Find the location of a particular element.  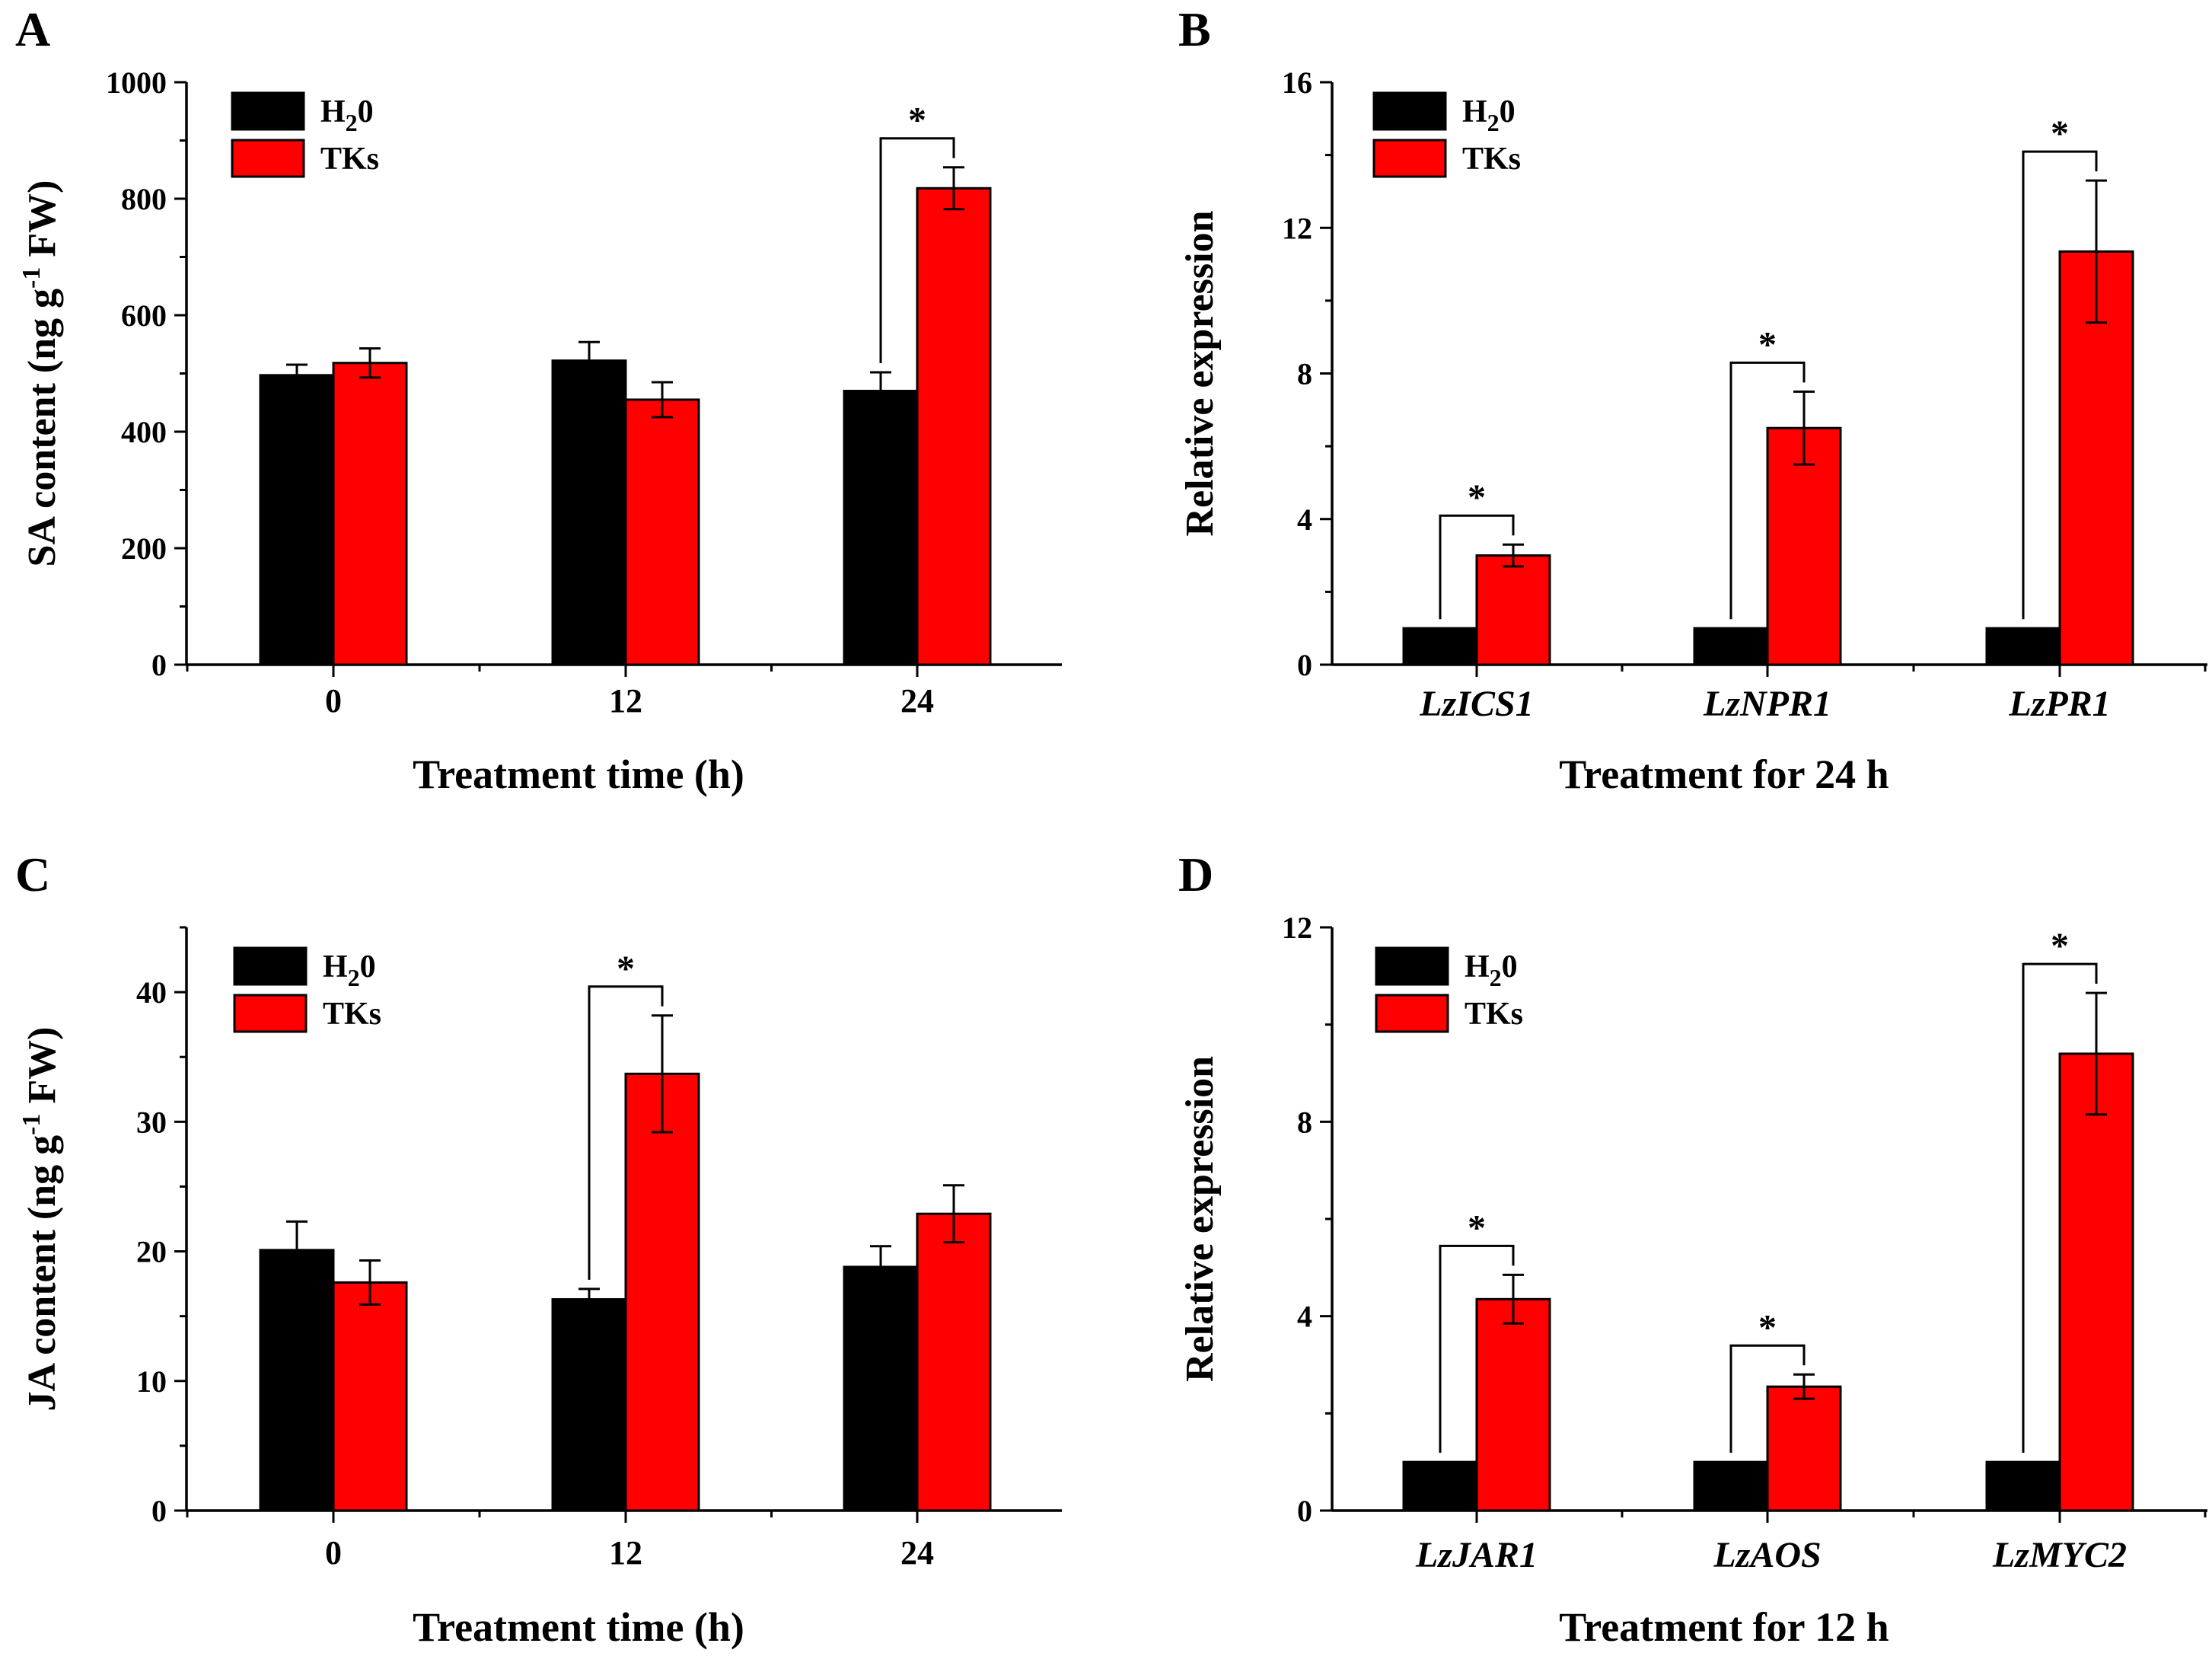

x-tick-label: LzJAR1 is located at coordinates (1476, 1555).